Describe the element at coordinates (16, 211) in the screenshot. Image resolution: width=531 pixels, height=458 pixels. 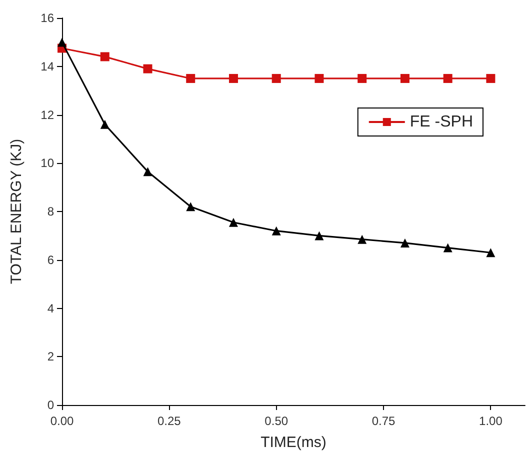
I see `y-axis-title: TOTAL ENERGY (KJ)` at that location.